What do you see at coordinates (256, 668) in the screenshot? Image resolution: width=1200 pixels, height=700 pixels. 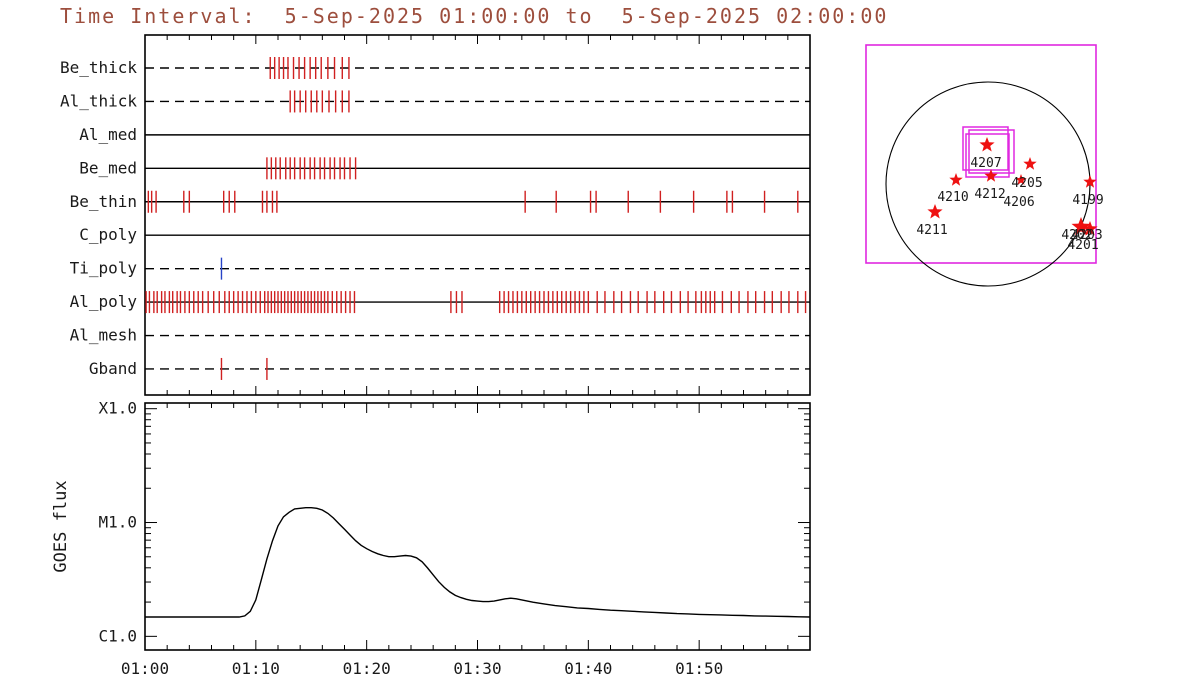 I see `x-axis-label-01:10: 01:10` at bounding box center [256, 668].